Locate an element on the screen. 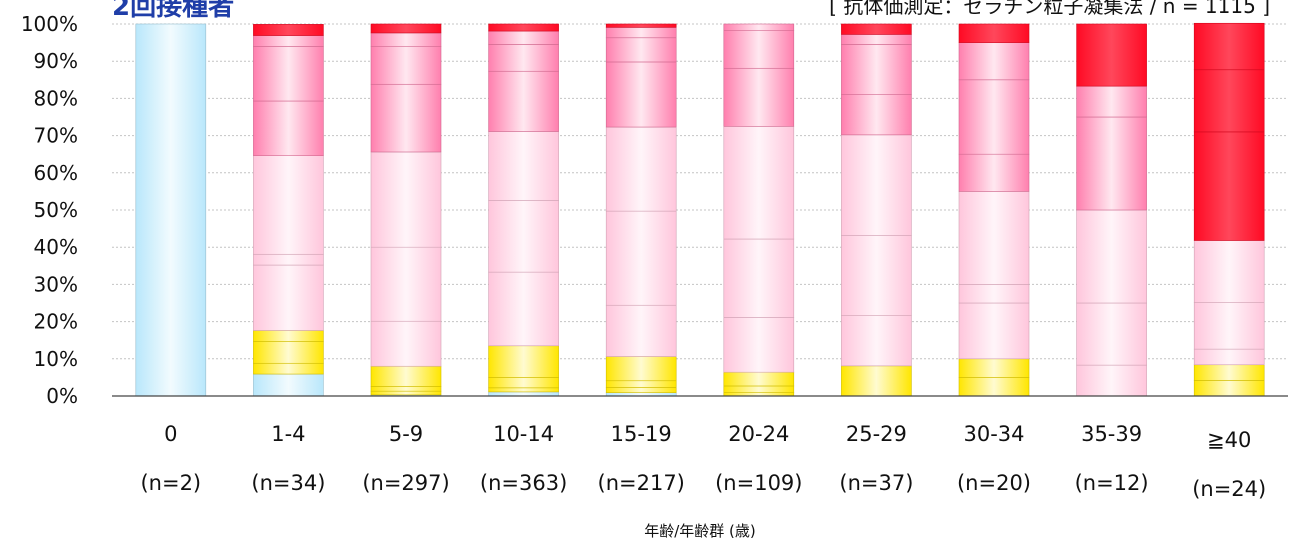 This screenshot has width=1292, height=544. sample-size-label: (n=34) is located at coordinates (288, 483).